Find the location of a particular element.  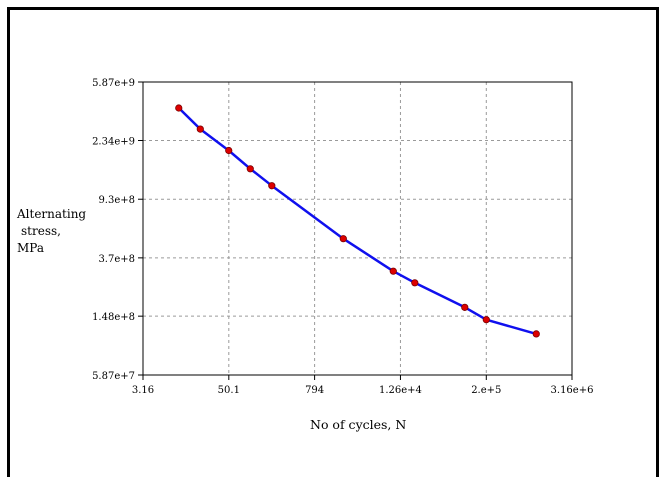

y-axis-label: Alternating stress, MPa is located at coordinates (51, 231).